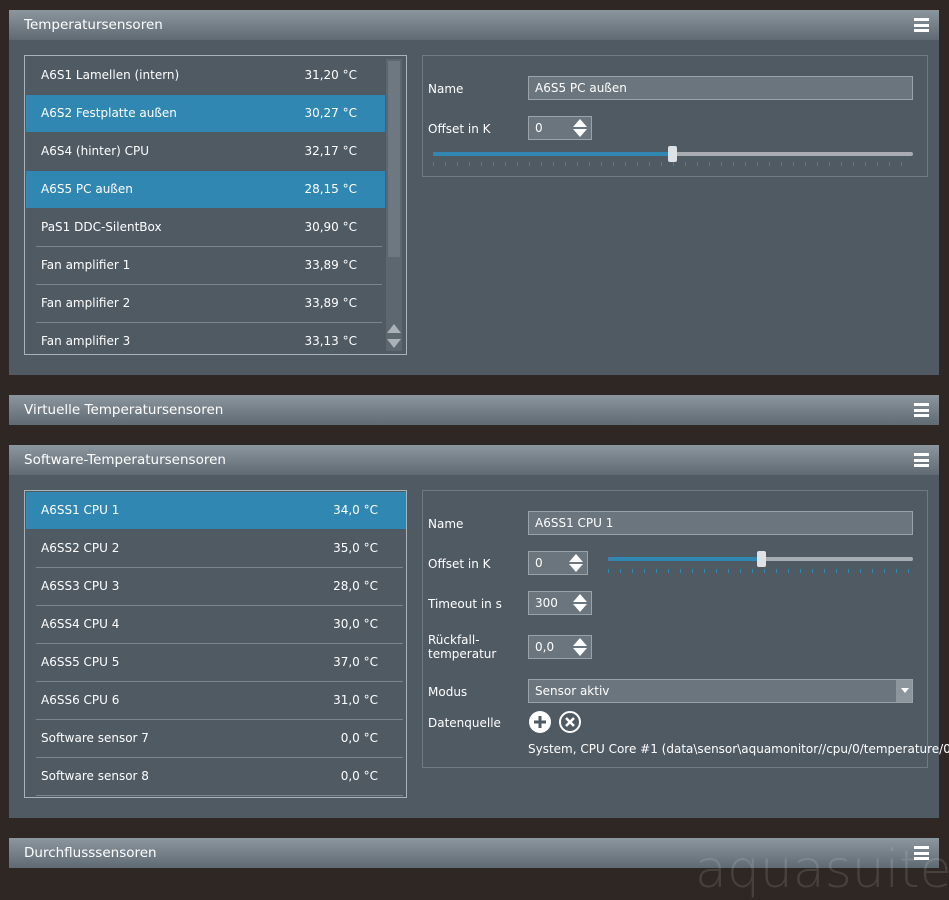 The height and width of the screenshot is (900, 949). I want to click on sensor-row: A6SS3 CPU 3 28,0 °C, so click(216, 586).